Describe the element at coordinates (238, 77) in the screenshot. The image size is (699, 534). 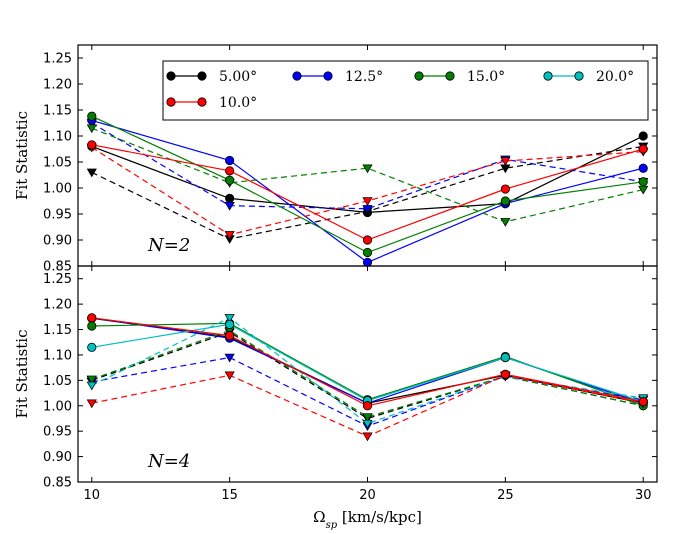
I see `legend-label: 5.00°` at that location.